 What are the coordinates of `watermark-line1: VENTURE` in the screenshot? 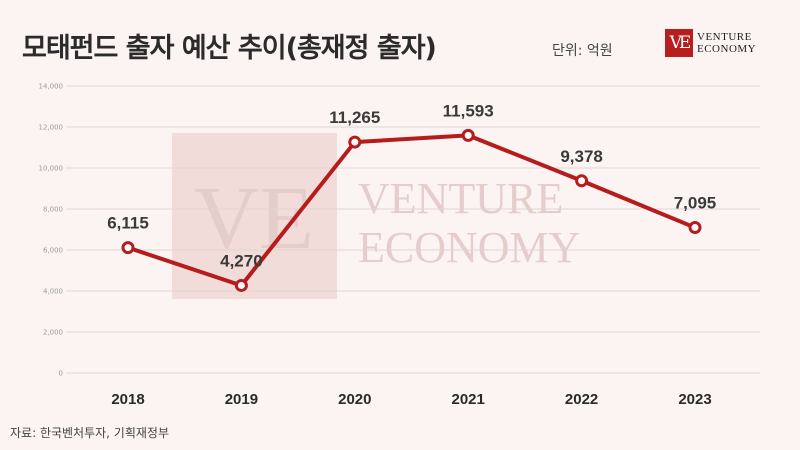 It's located at (460, 198).